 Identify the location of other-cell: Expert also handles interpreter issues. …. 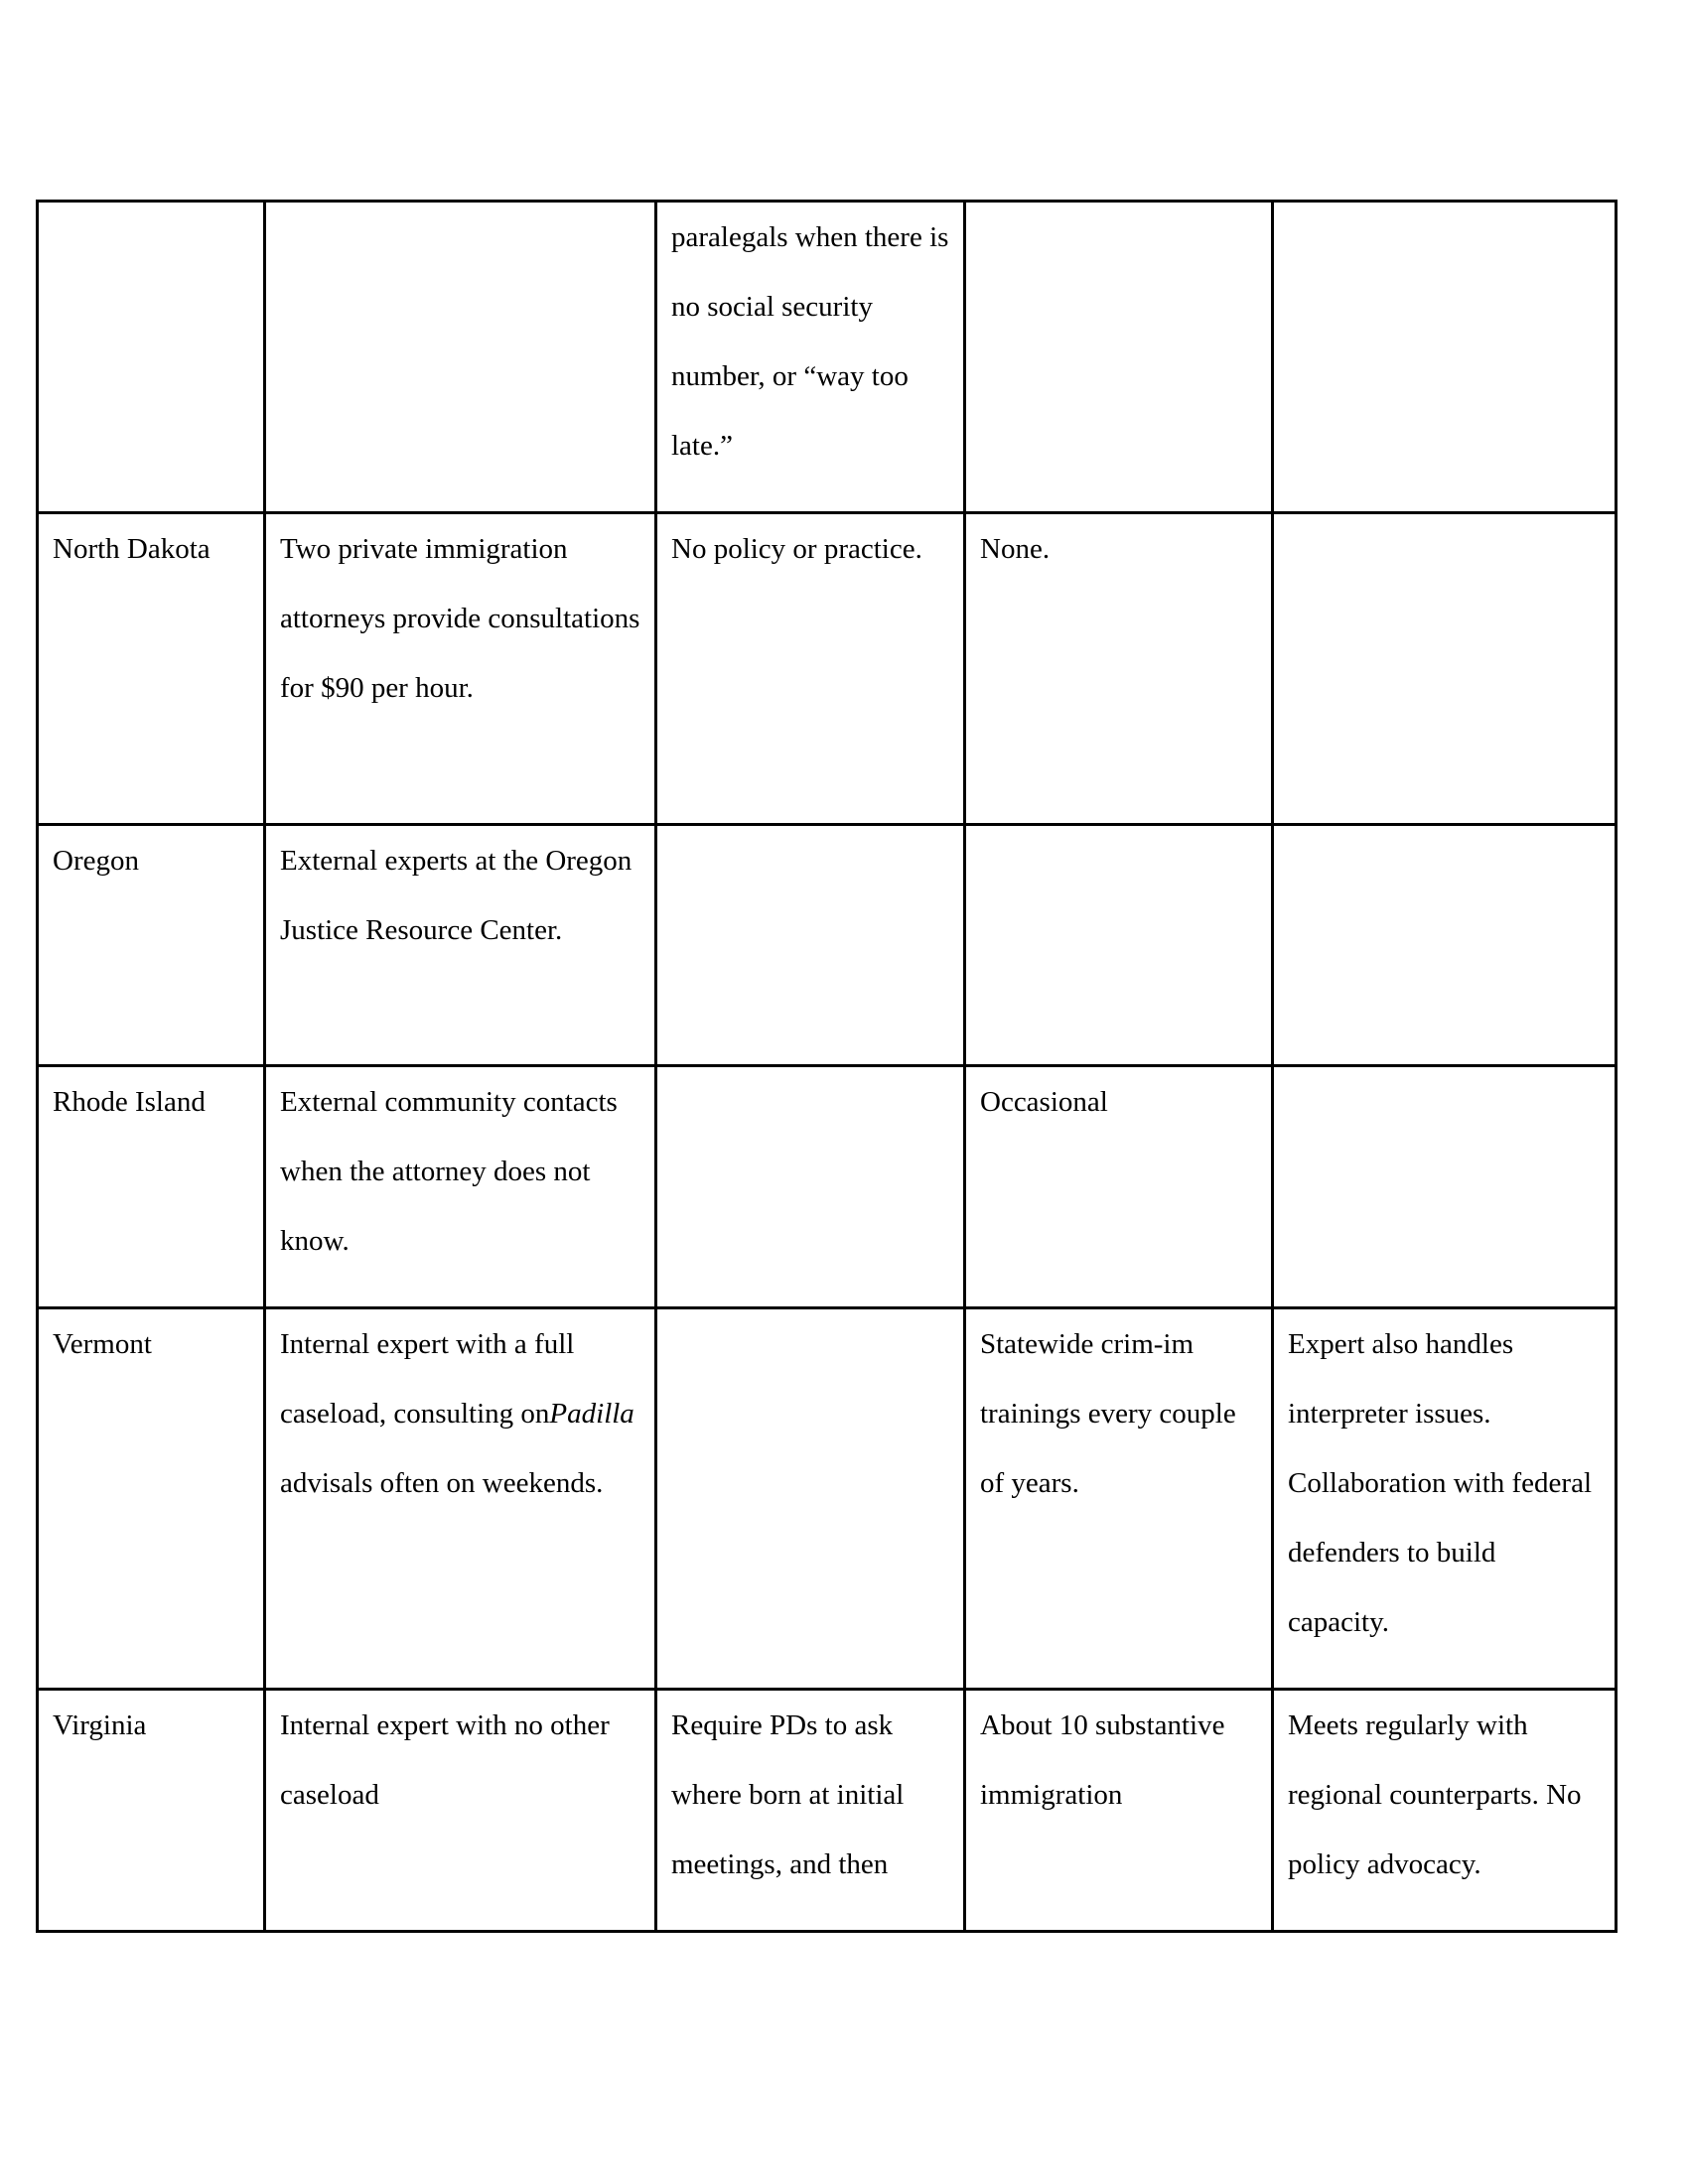
(1444, 1498).